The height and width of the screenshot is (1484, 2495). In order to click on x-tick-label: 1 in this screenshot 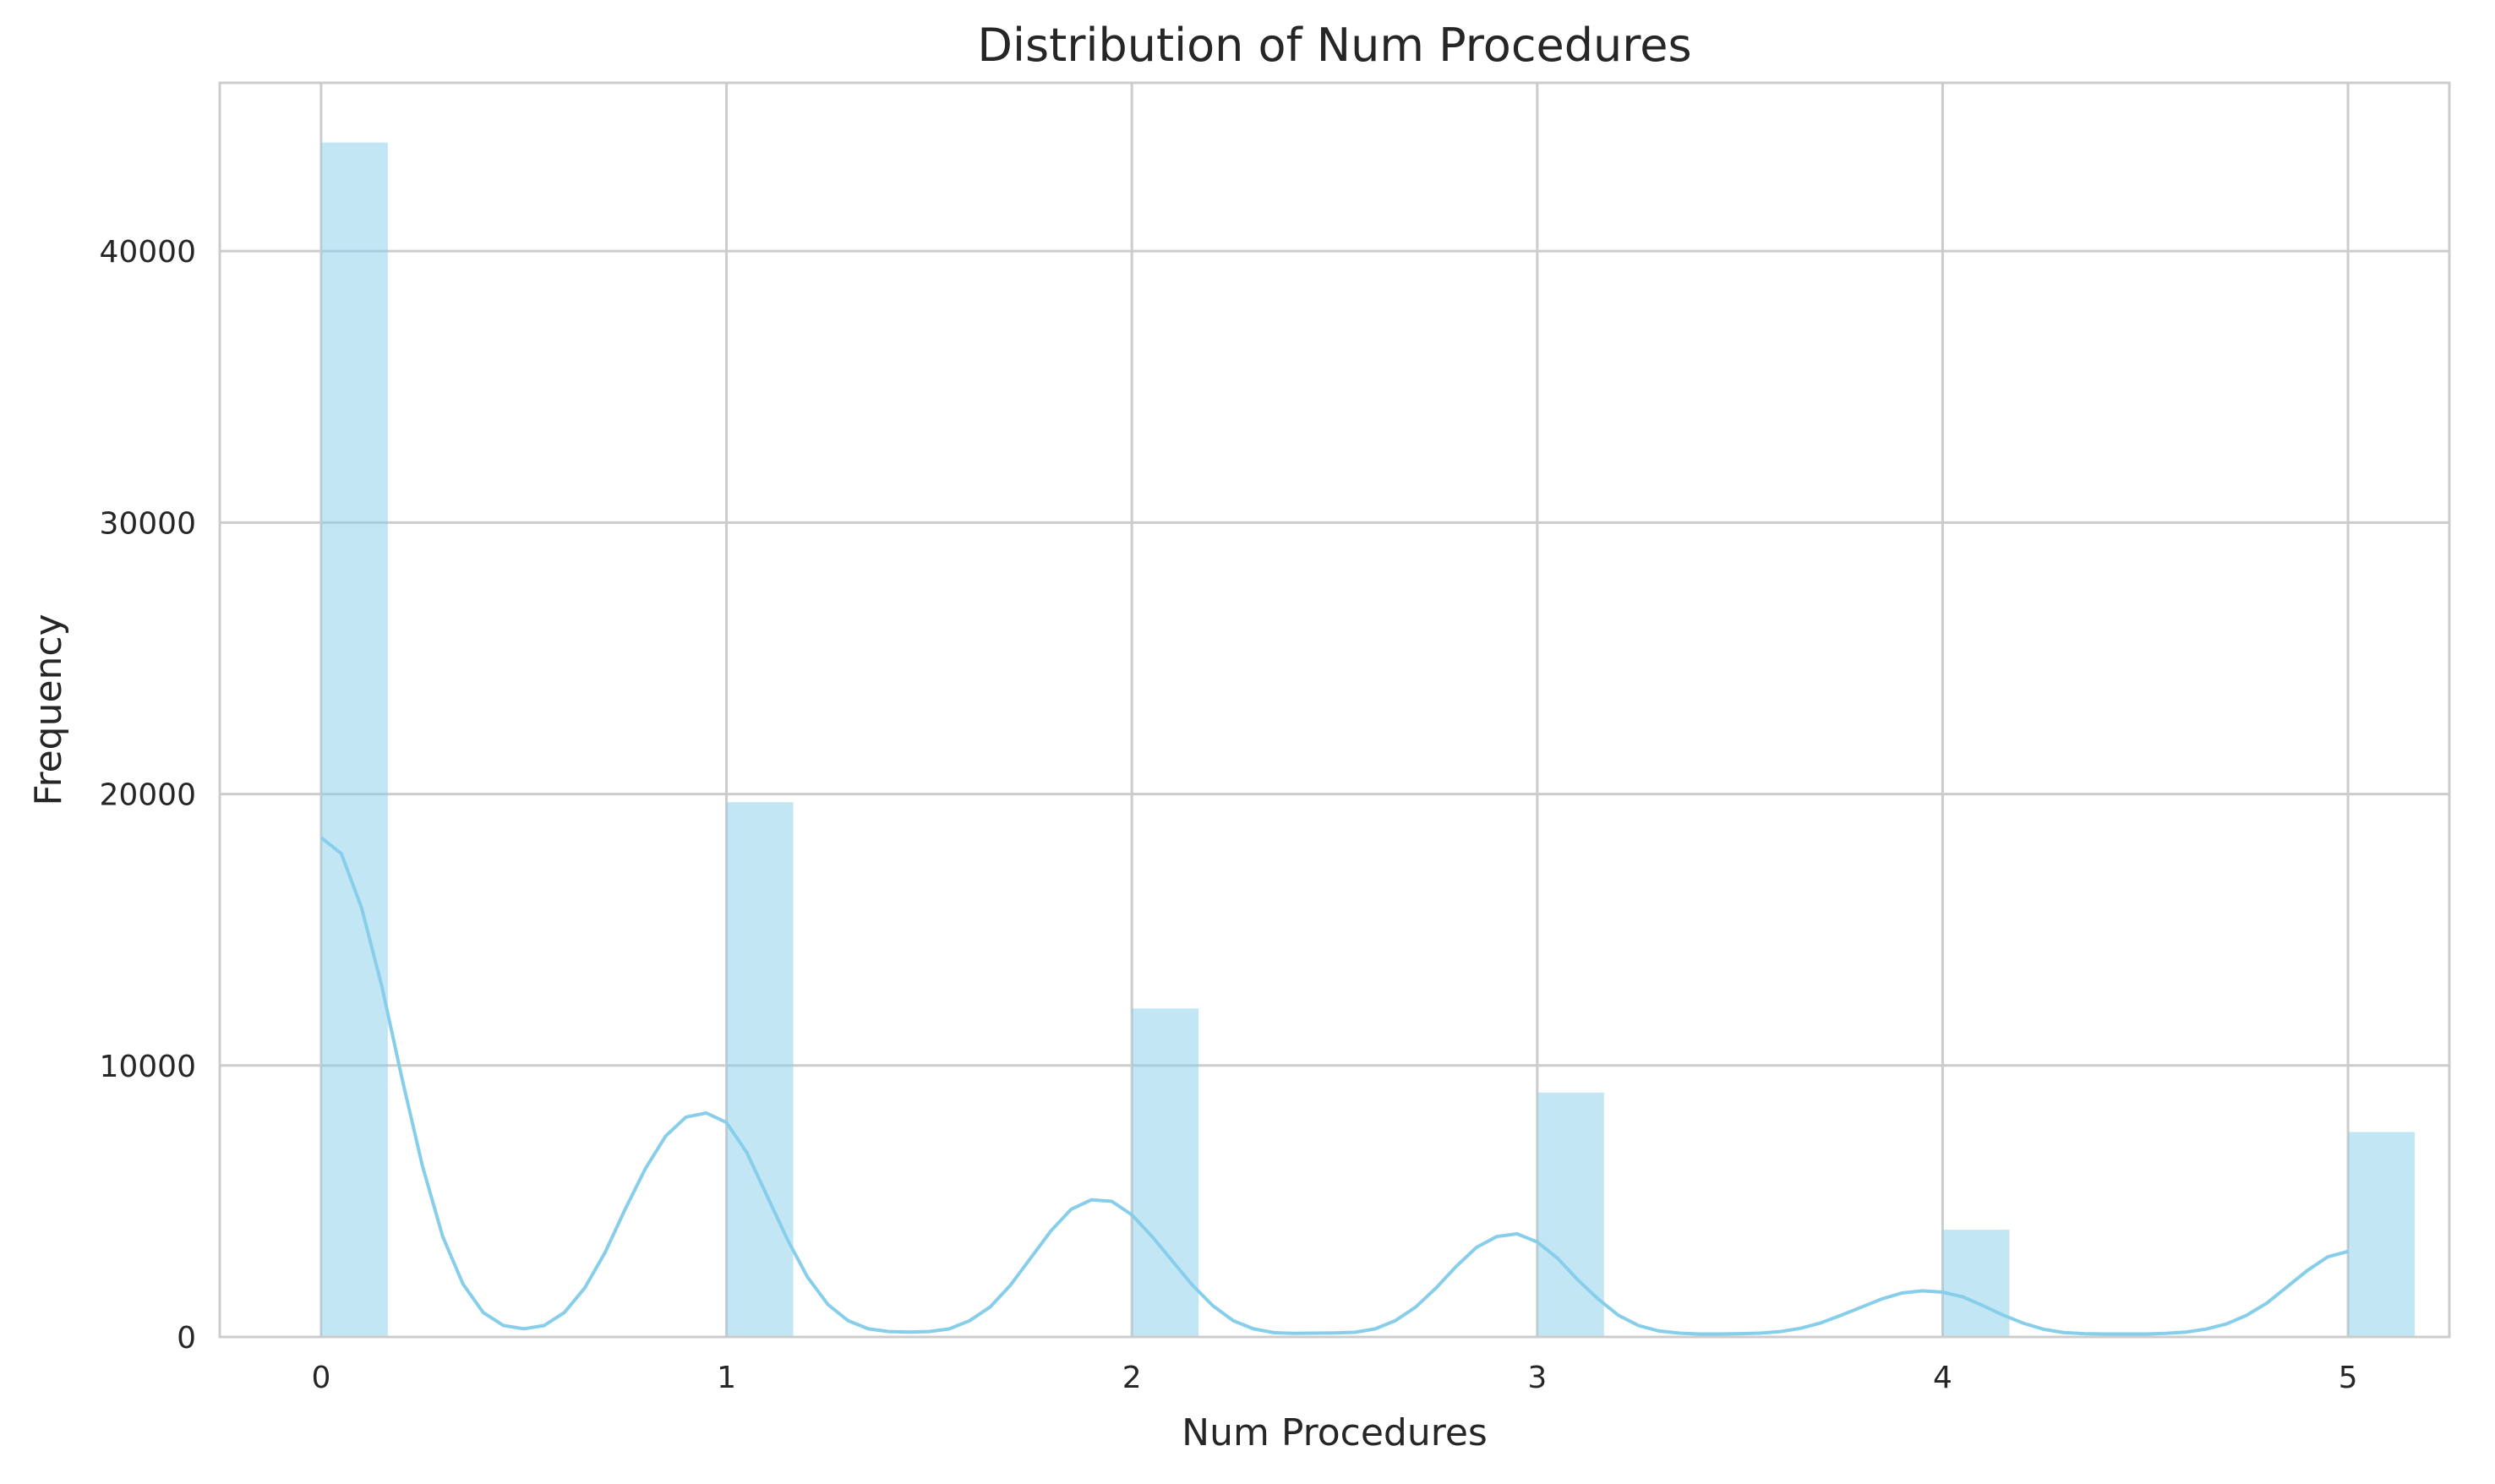, I will do `click(726, 1378)`.